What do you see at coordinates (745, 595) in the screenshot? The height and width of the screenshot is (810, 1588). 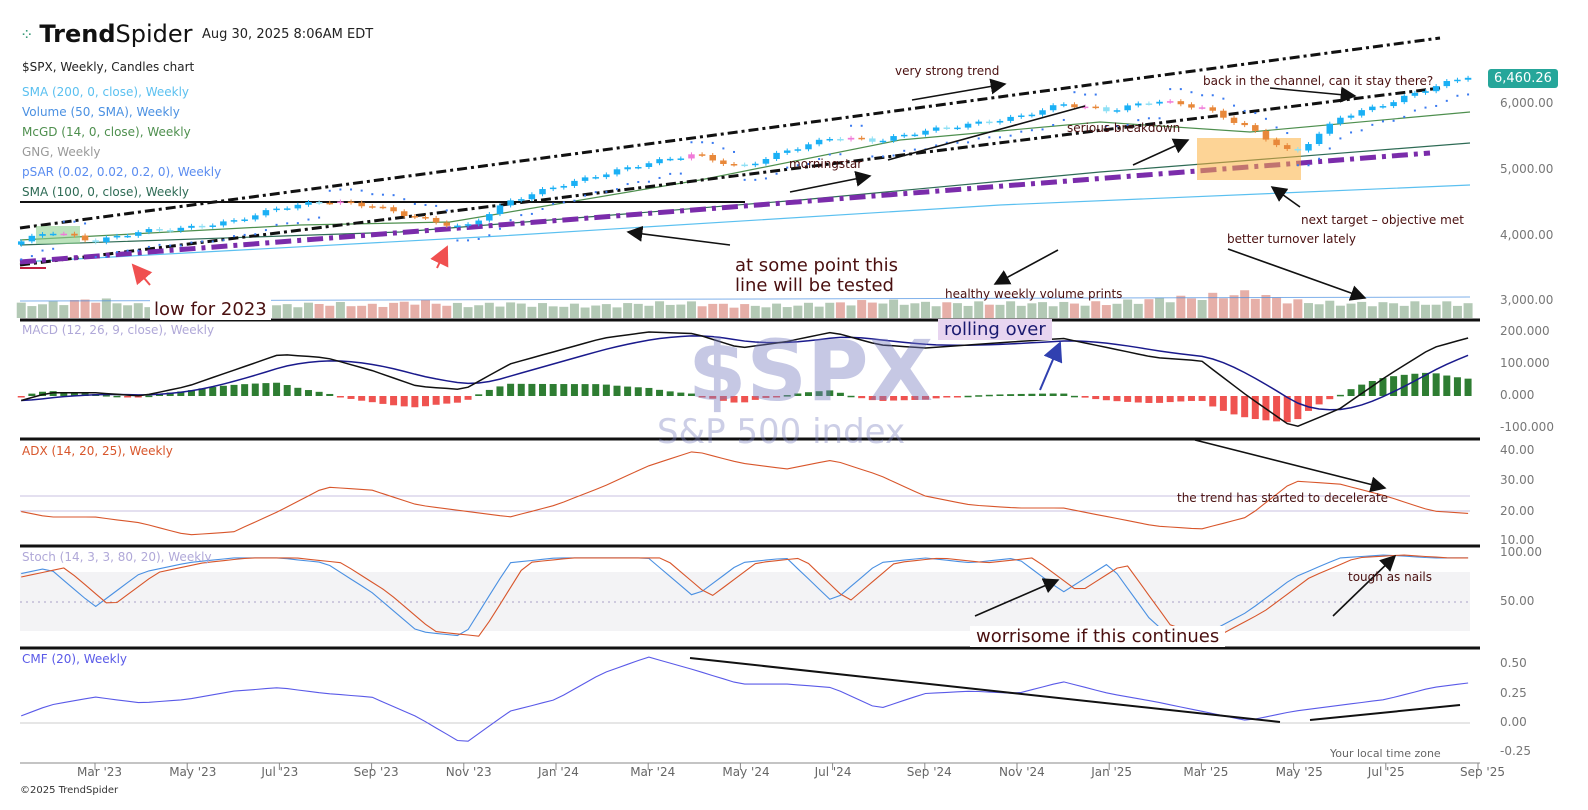 I see `stoch-d-line` at bounding box center [745, 595].